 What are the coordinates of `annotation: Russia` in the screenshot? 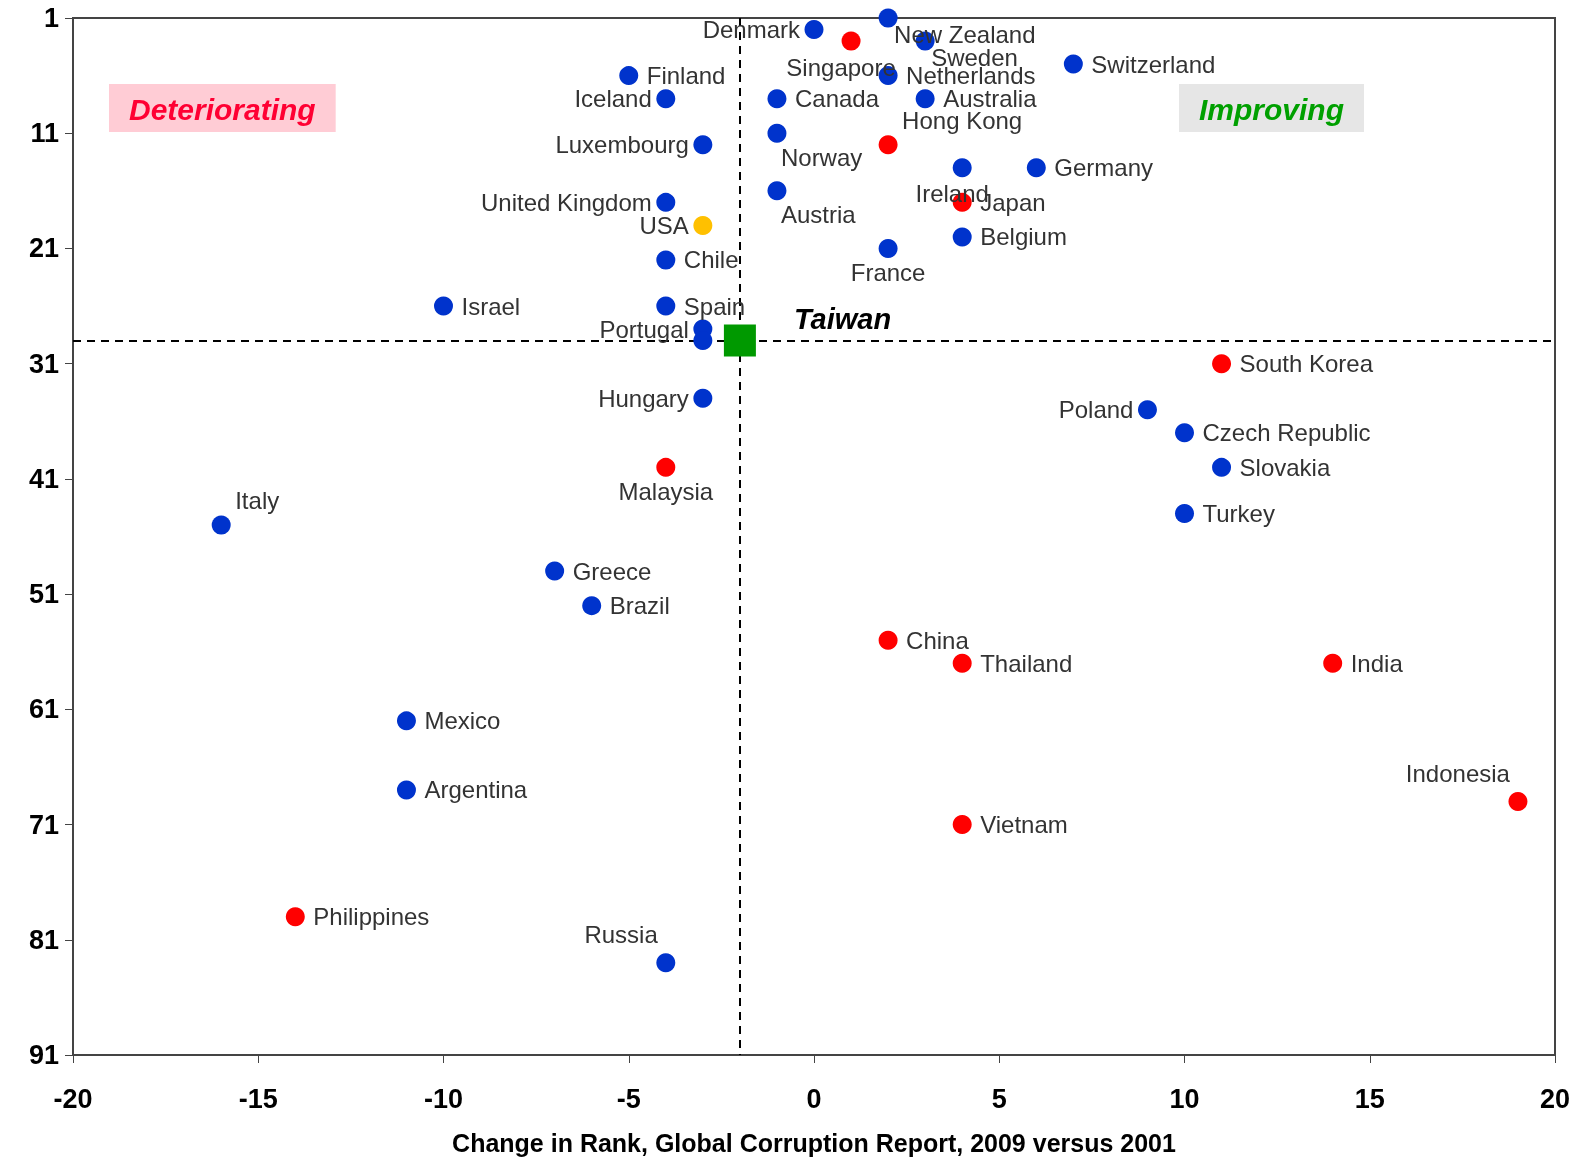 It's located at (621, 935).